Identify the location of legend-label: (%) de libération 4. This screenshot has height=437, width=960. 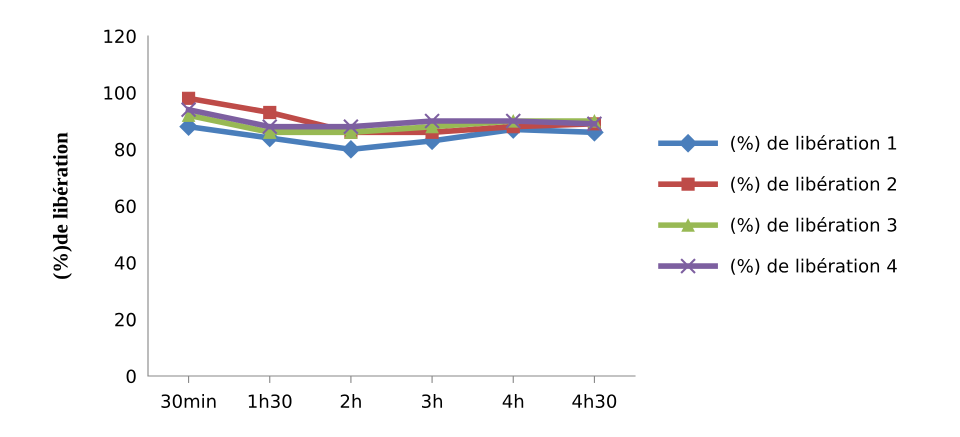
(814, 266).